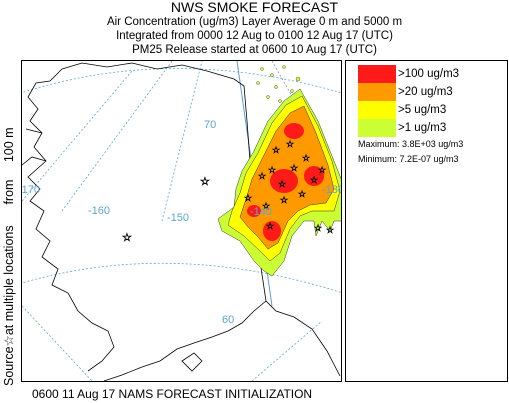 This screenshot has height=403, width=509. What do you see at coordinates (254, 7) in the screenshot?
I see `map-title: NWS SMOKE FORECAST` at bounding box center [254, 7].